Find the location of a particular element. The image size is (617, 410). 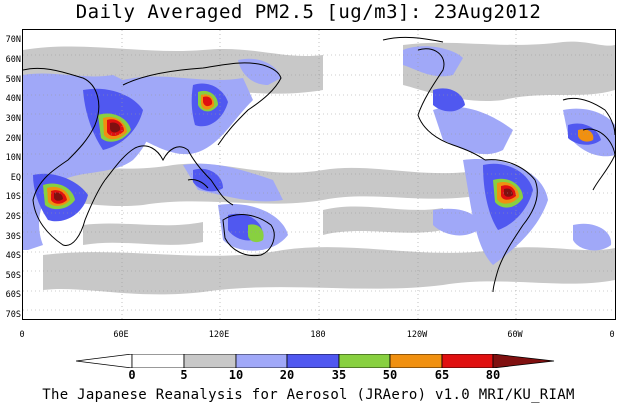

lat-label: EQ is located at coordinates (15, 178).